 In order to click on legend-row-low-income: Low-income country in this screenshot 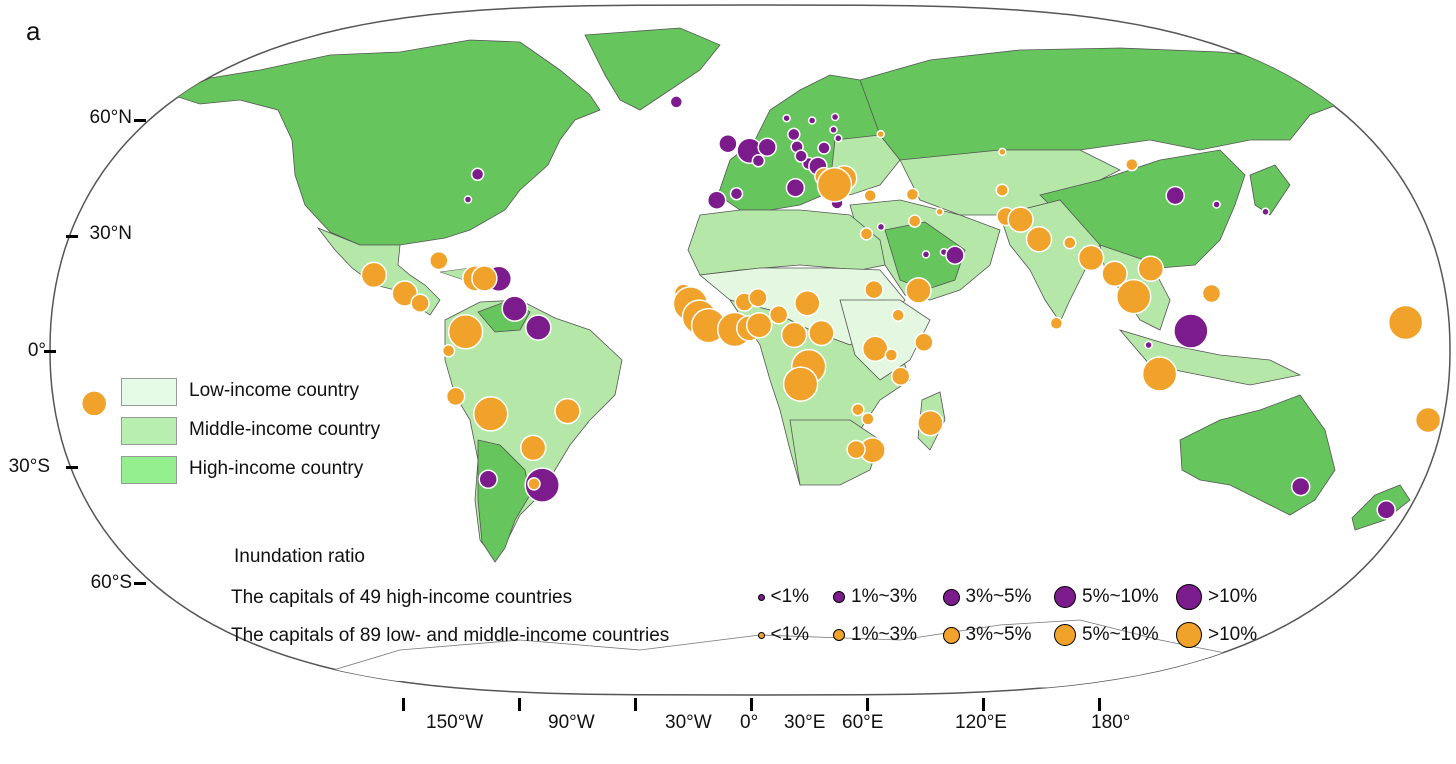, I will do `click(271, 393)`.